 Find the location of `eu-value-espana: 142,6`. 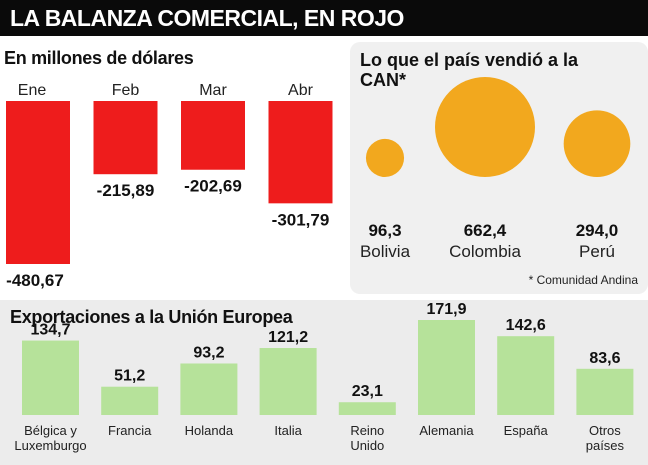

eu-value-espana: 142,6 is located at coordinates (526, 325).